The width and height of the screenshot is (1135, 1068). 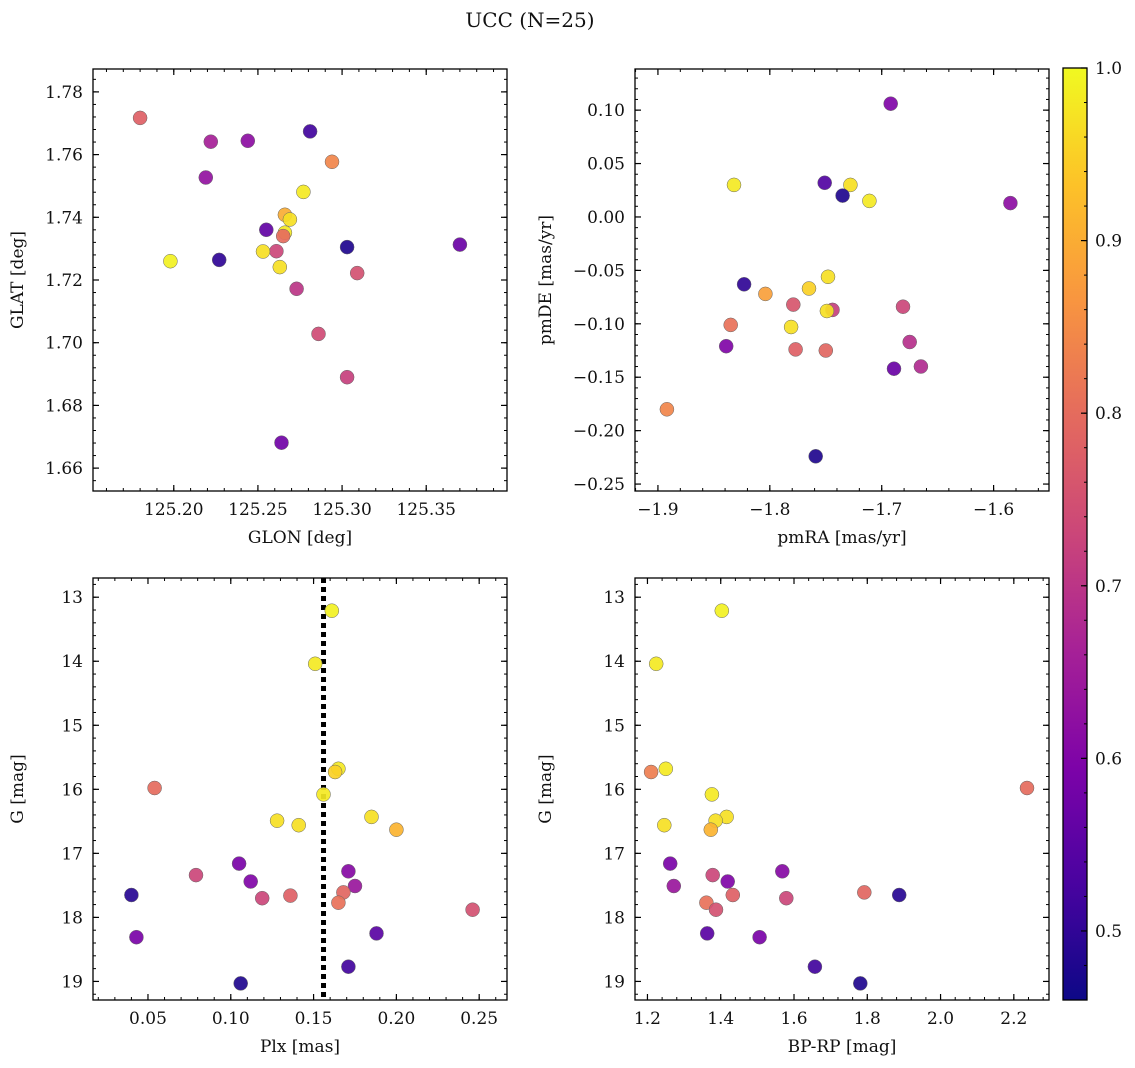 What do you see at coordinates (614, 598) in the screenshot?
I see `y-tick-label: 13` at bounding box center [614, 598].